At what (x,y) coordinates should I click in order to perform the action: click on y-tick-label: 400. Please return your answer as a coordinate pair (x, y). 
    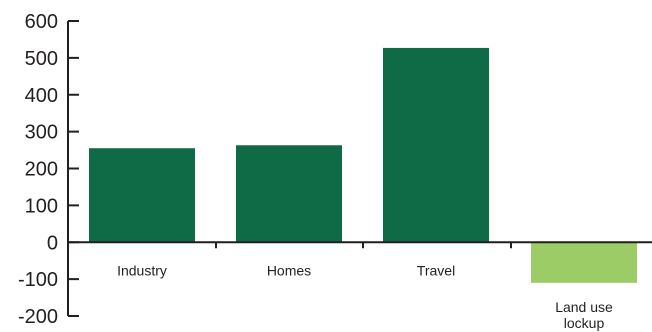
    Looking at the image, I should click on (41, 96).